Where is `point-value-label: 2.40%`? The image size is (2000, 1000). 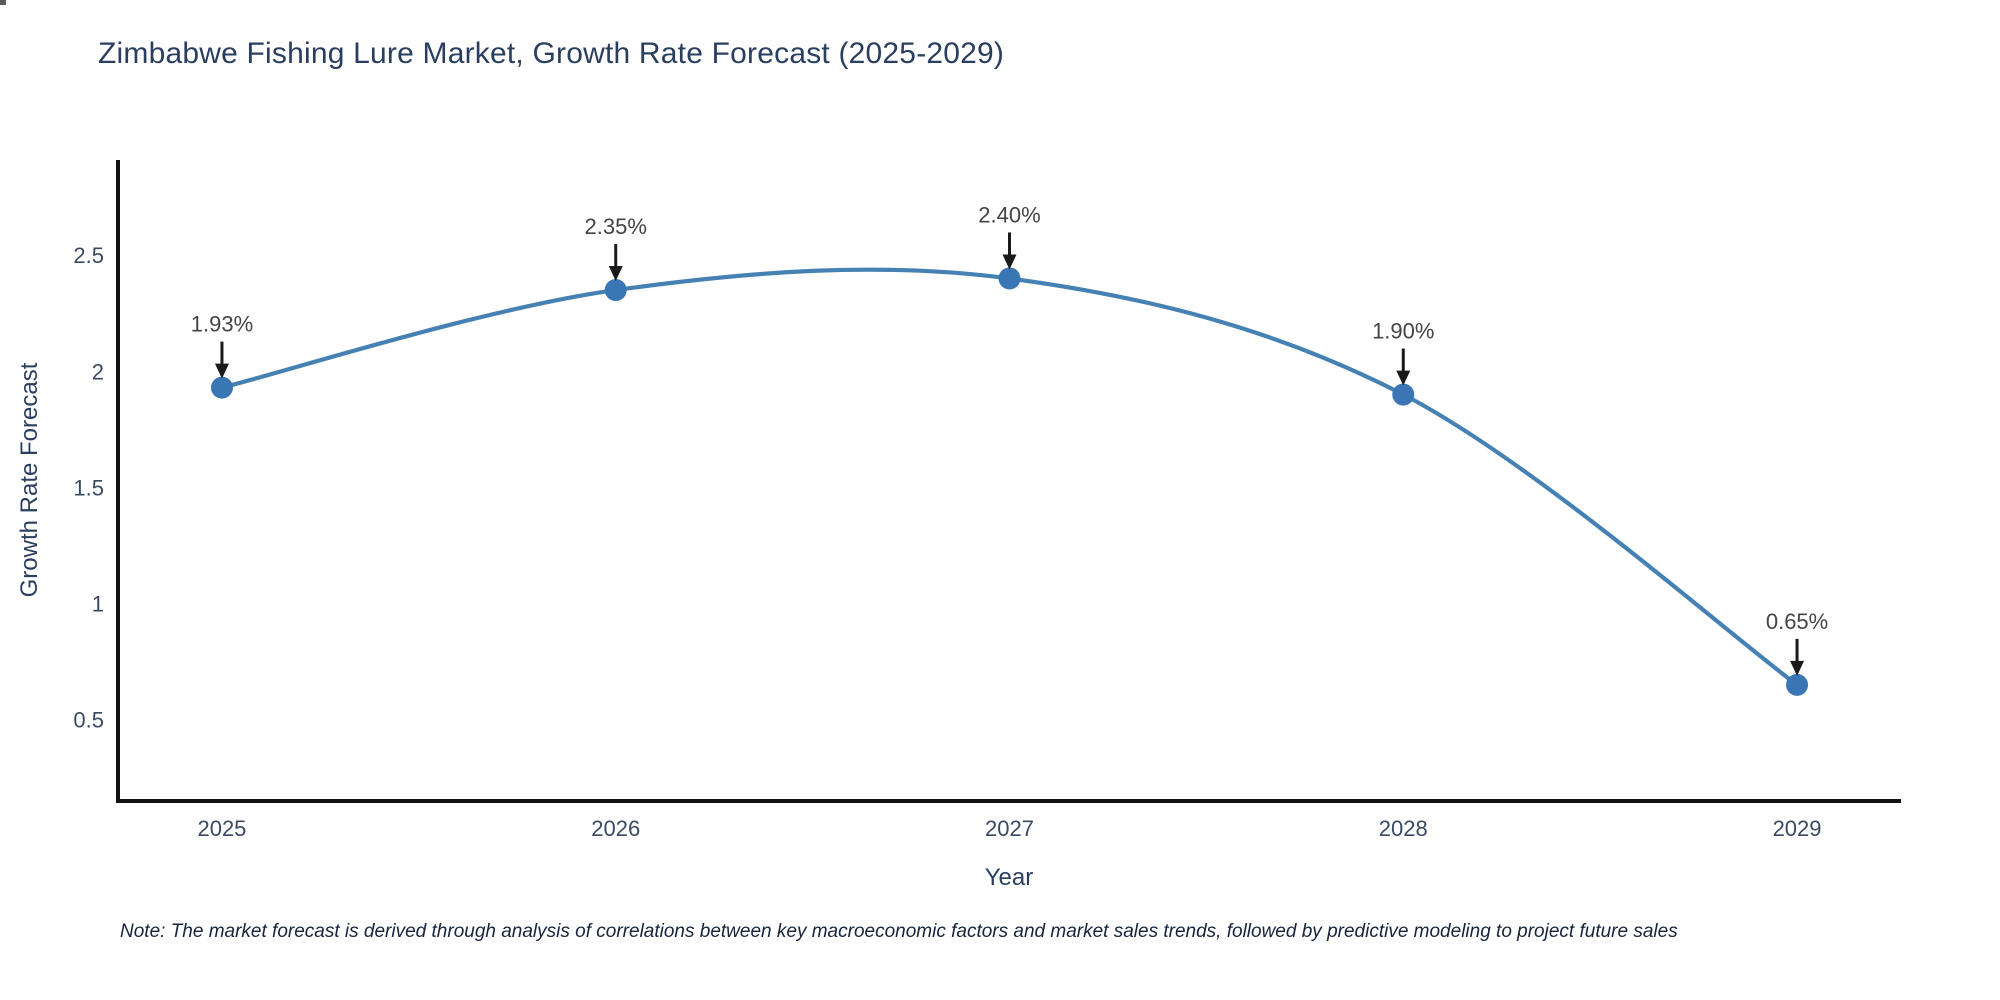 point-value-label: 2.40% is located at coordinates (1009, 214).